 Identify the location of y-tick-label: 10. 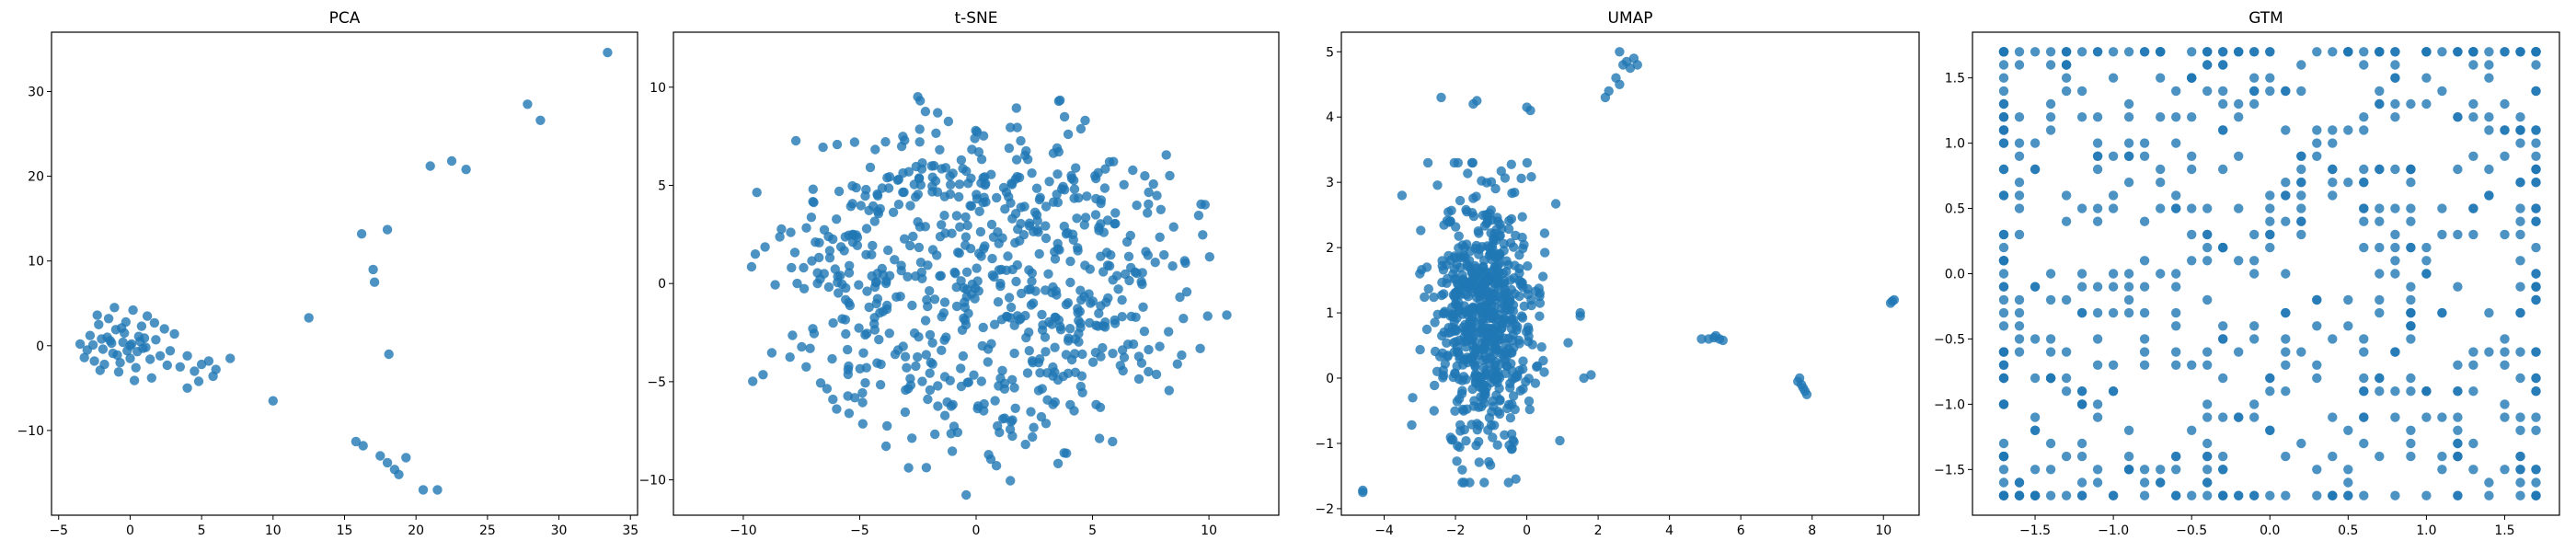
(658, 88).